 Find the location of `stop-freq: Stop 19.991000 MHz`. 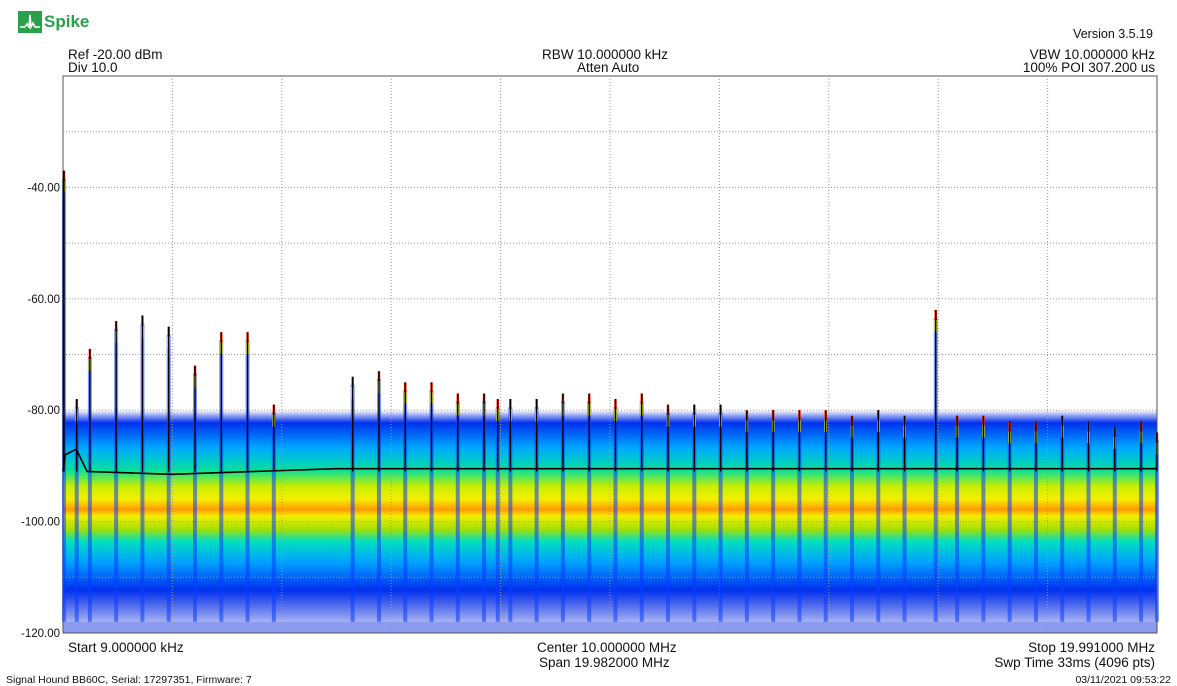

stop-freq: Stop 19.991000 MHz is located at coordinates (1091, 647).